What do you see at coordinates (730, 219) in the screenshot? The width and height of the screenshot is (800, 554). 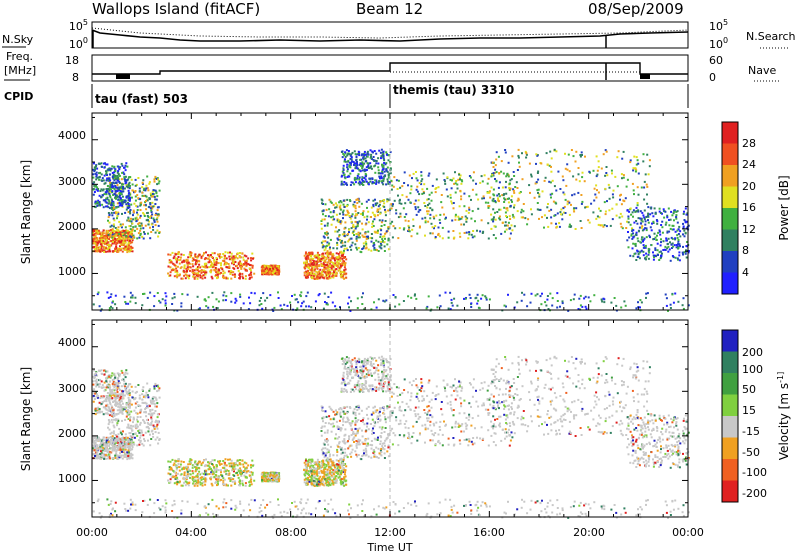 I see `colorbar-segment` at bounding box center [730, 219].